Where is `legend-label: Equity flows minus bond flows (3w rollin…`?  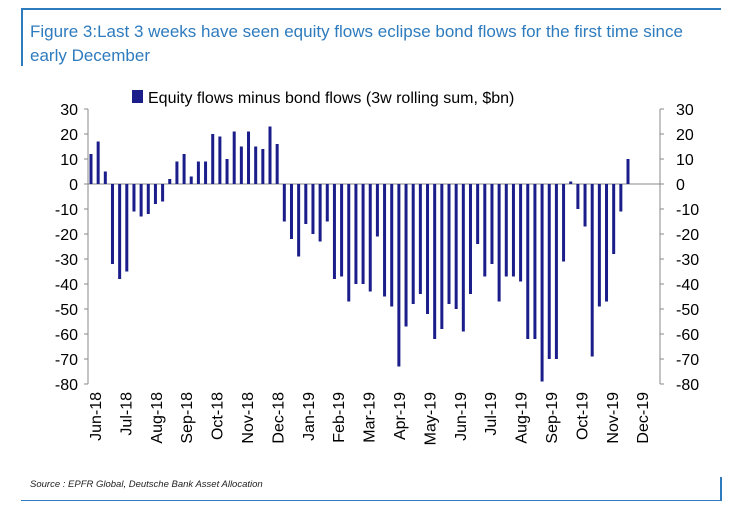
legend-label: Equity flows minus bond flows (3w rollin… is located at coordinates (331, 98).